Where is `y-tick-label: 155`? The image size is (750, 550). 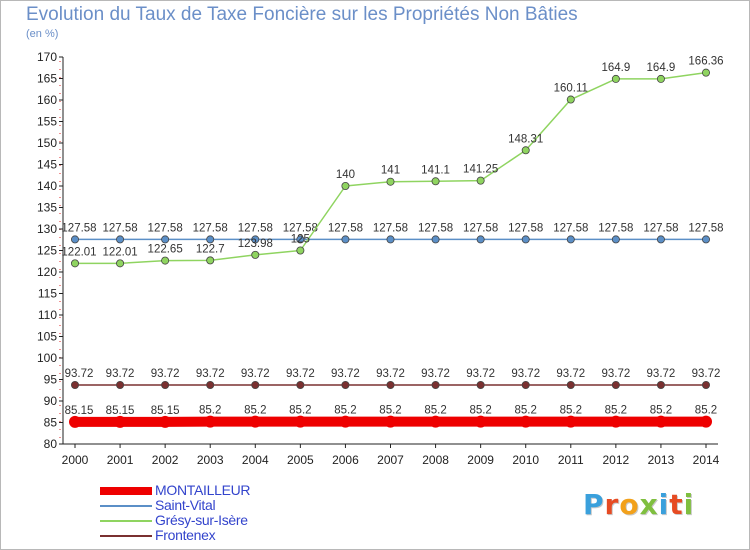 y-tick-label: 155 is located at coordinates (47, 122).